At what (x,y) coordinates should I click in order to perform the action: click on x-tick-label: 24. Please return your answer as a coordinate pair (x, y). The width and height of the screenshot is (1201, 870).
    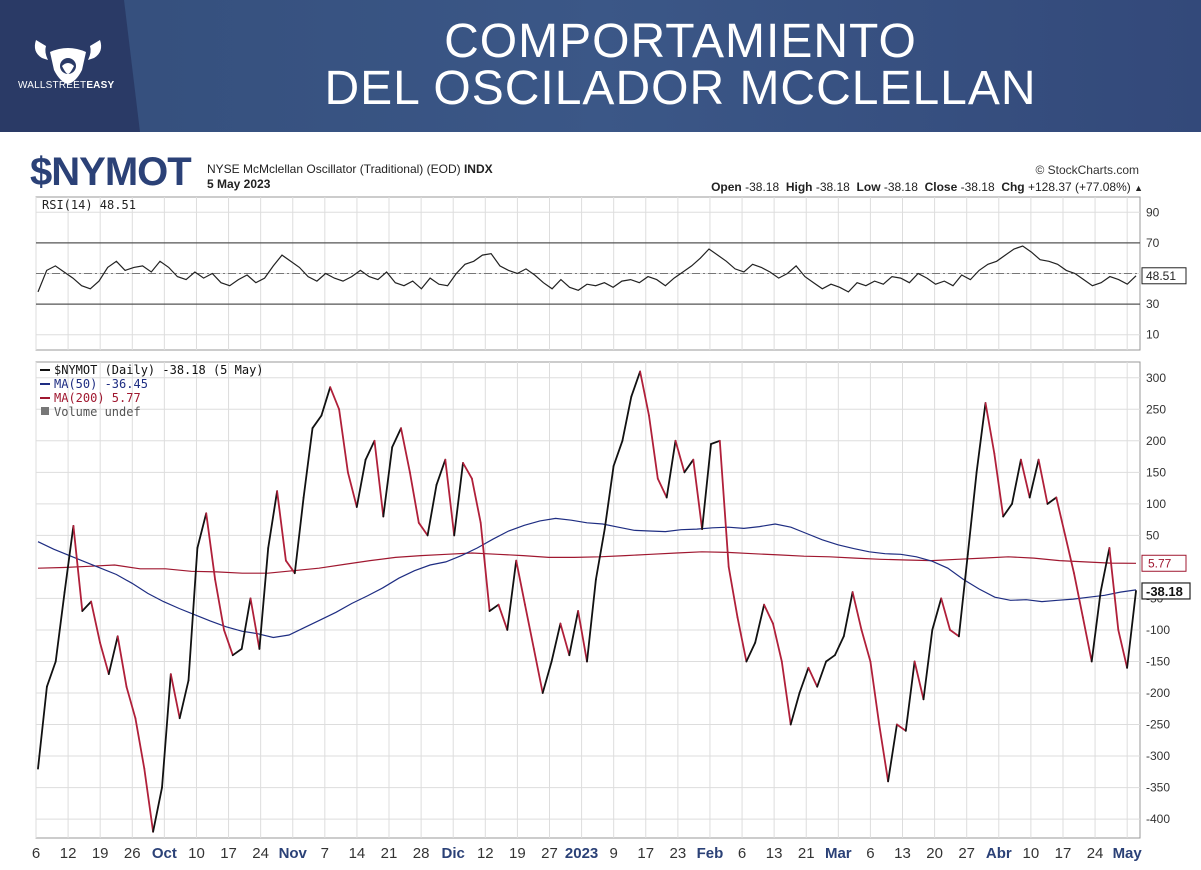
    Looking at the image, I should click on (1095, 853).